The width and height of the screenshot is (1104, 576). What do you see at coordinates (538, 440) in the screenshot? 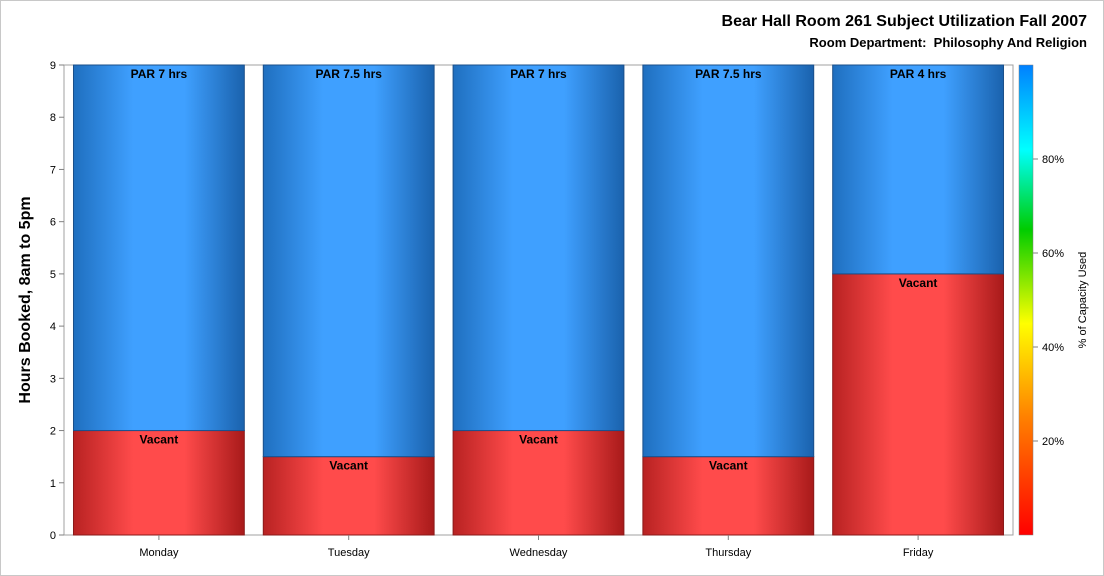
I see `label-vacant-wednesday: Vacant` at bounding box center [538, 440].